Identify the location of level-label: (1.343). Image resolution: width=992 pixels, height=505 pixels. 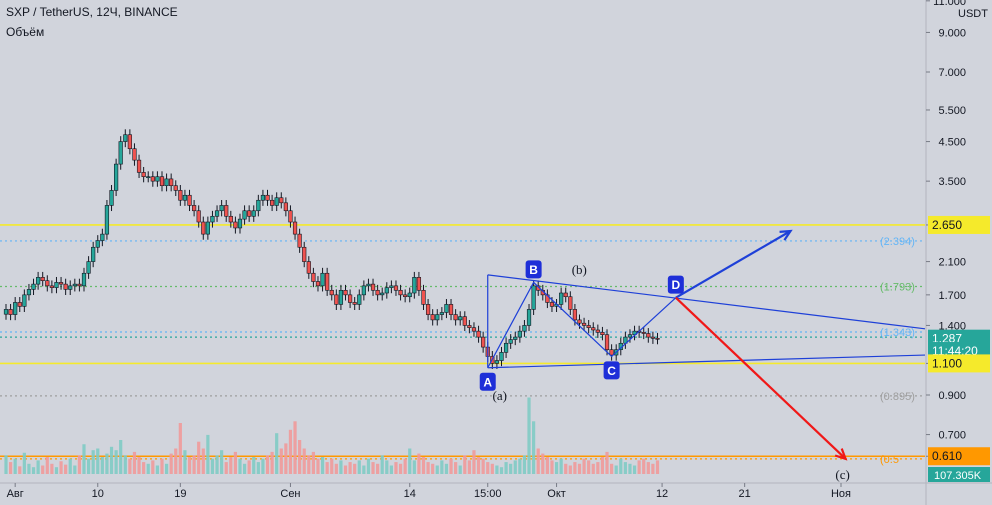
(897, 333).